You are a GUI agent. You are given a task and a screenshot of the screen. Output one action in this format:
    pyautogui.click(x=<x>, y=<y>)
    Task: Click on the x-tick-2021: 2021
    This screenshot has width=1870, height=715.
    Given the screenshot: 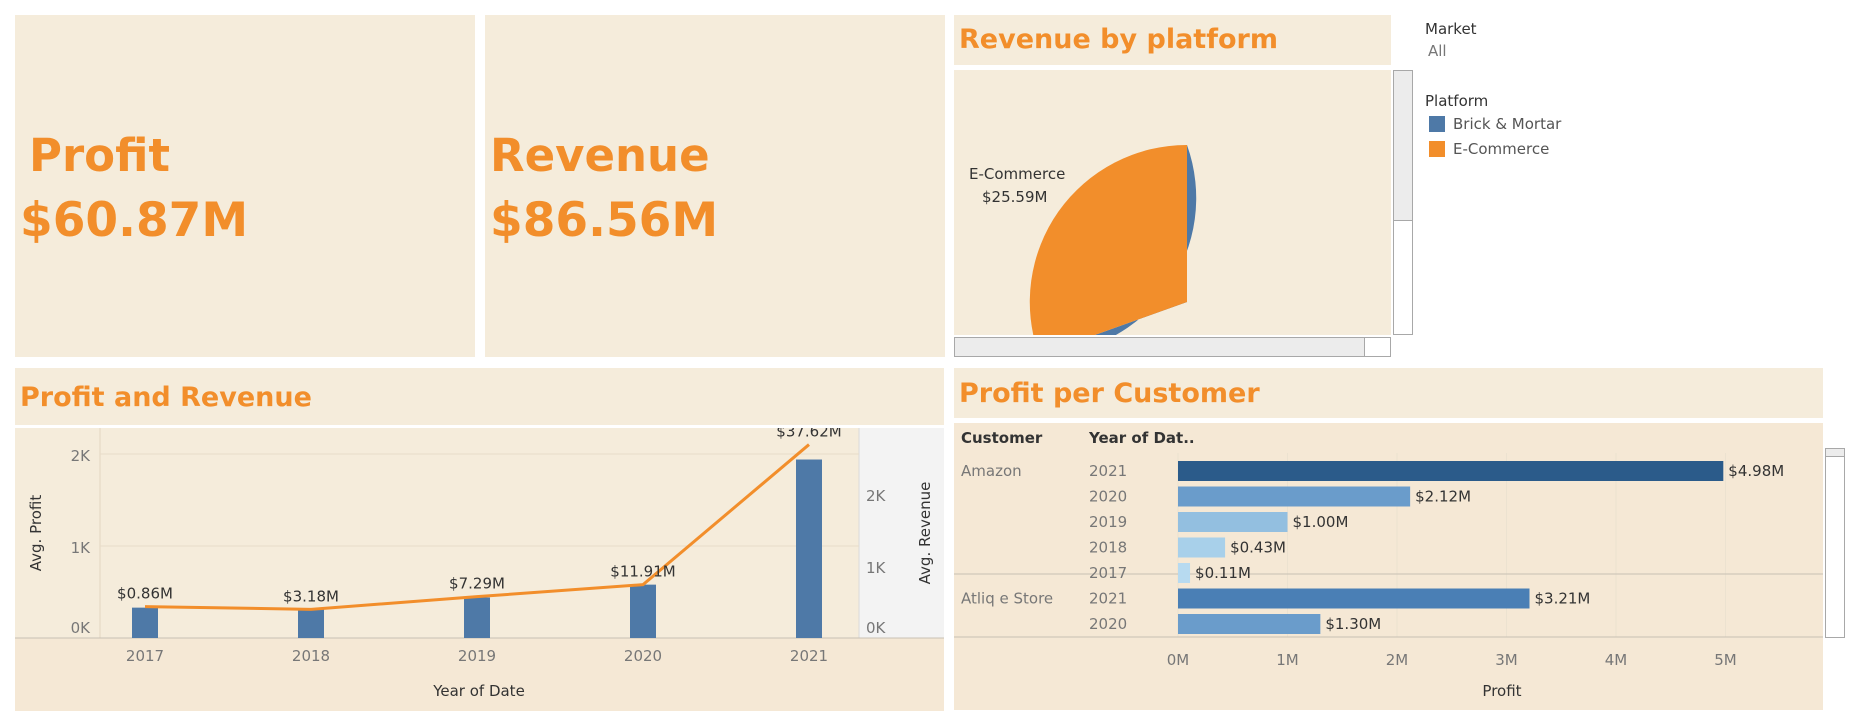 What is the action you would take?
    pyautogui.click(x=809, y=656)
    